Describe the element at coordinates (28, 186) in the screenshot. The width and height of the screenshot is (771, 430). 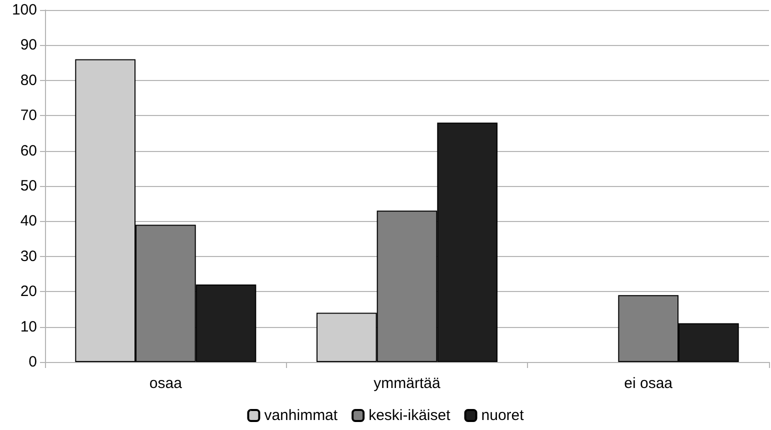
I see `y-tick-label: 50` at that location.